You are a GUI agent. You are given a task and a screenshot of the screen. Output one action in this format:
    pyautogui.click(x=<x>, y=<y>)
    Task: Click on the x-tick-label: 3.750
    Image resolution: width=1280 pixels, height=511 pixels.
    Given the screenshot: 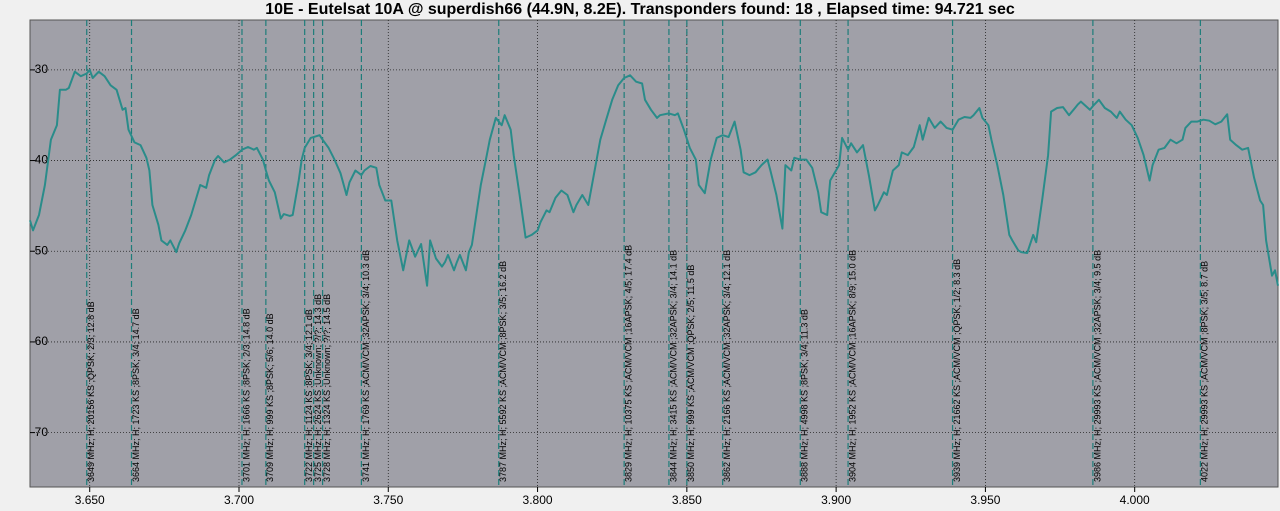 What is the action you would take?
    pyautogui.click(x=388, y=500)
    